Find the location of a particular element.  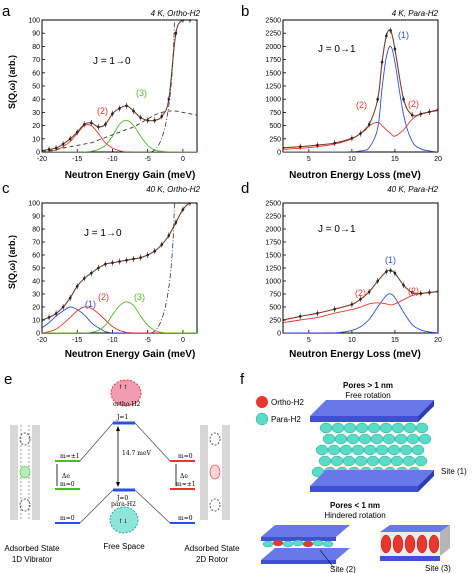

y-tick-label-b: 500 is located at coordinates (275, 126).